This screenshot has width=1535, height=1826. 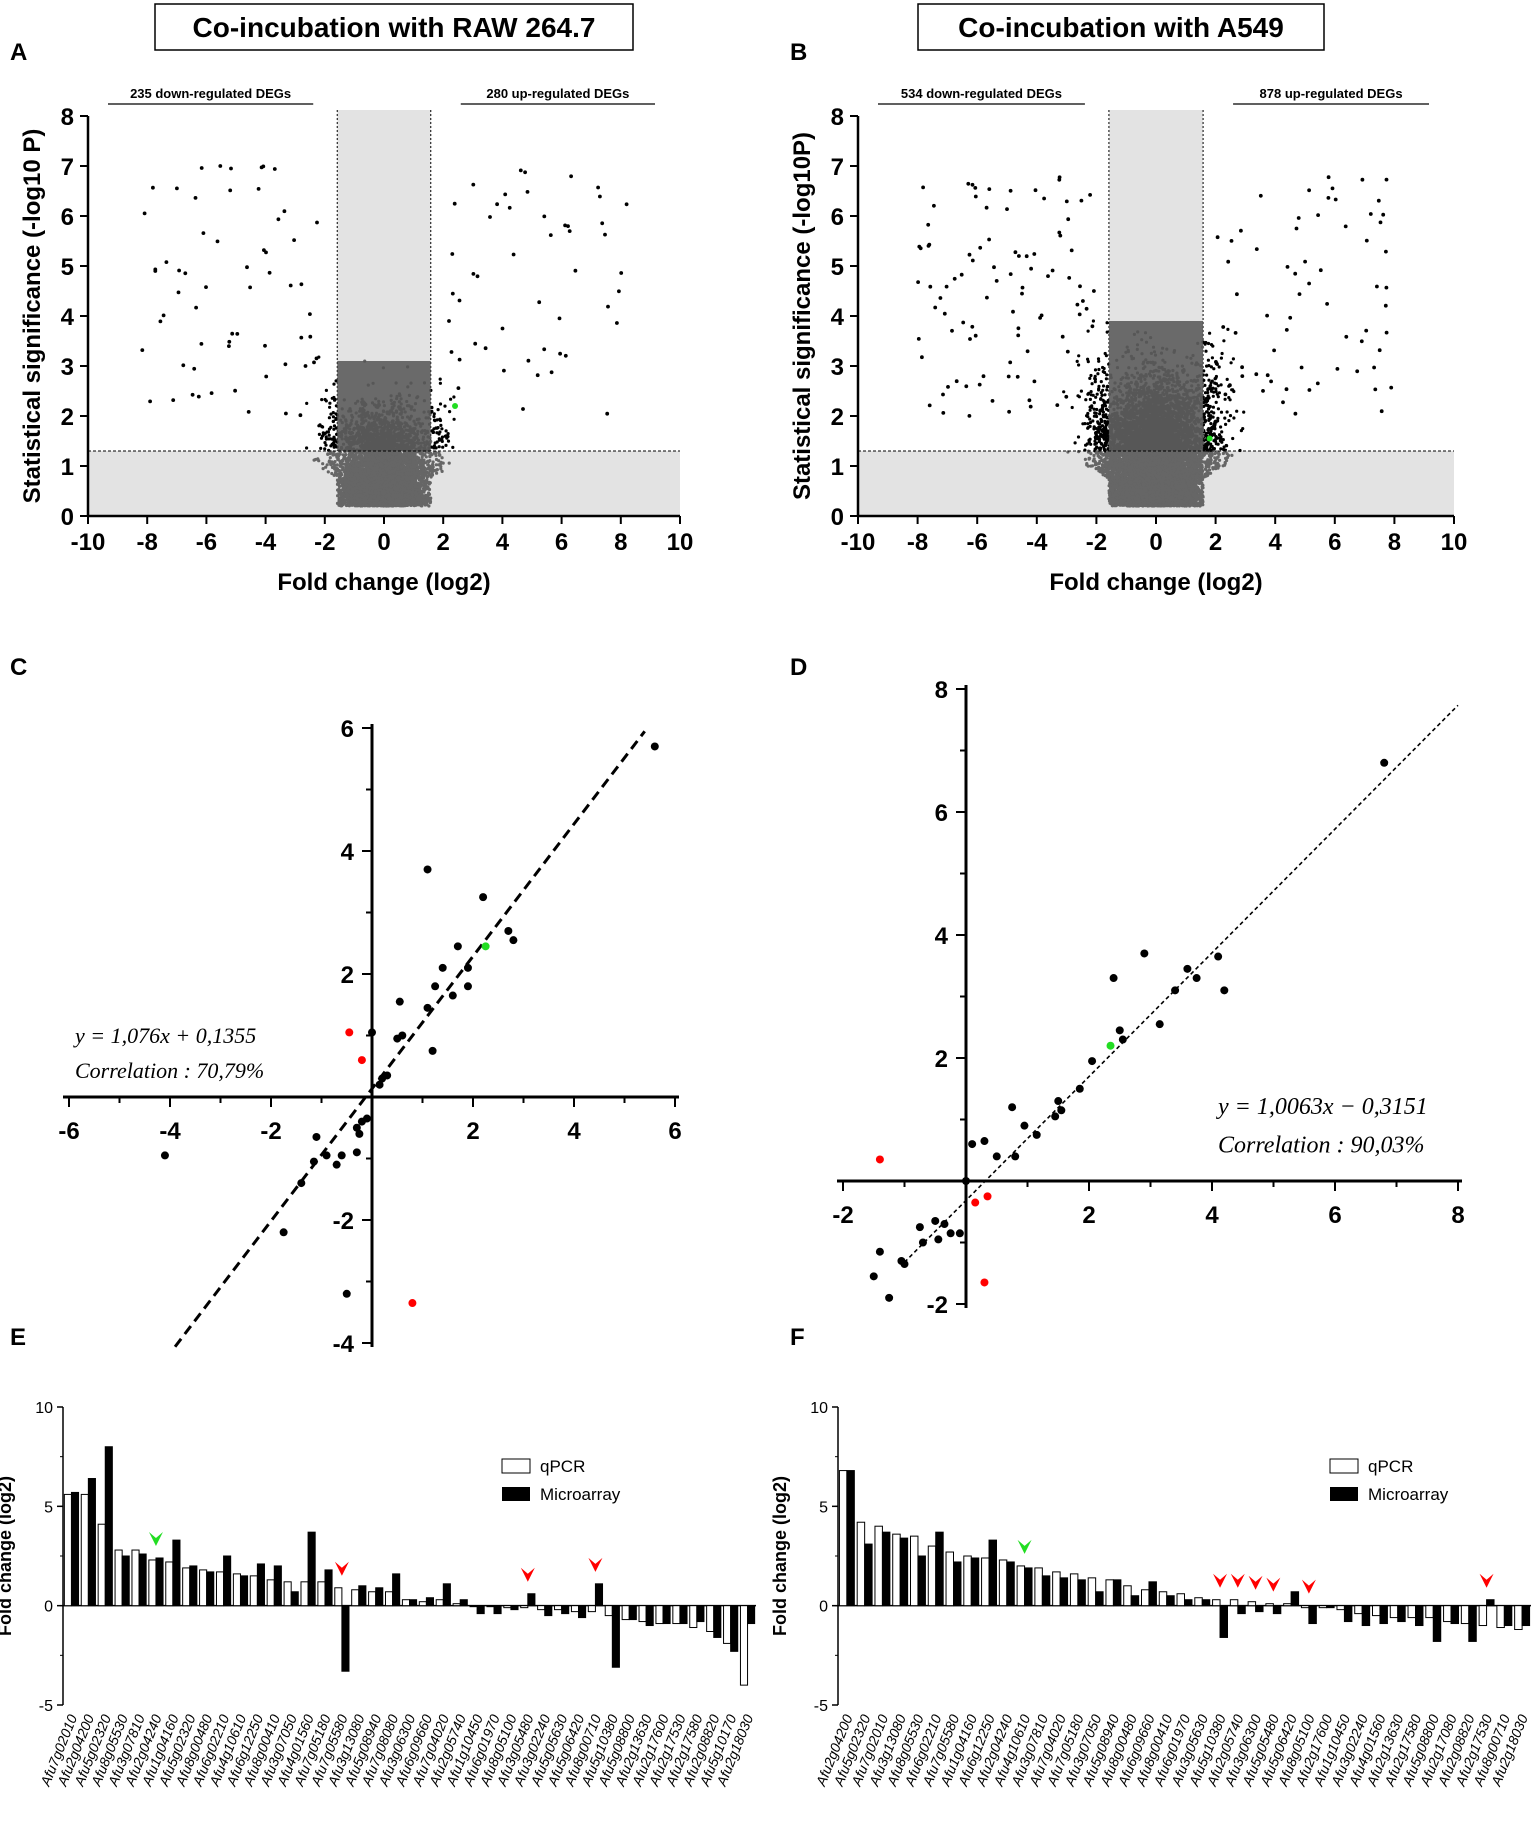 I want to click on title-left: Co-incubation with RAW 264.7, so click(x=394, y=27).